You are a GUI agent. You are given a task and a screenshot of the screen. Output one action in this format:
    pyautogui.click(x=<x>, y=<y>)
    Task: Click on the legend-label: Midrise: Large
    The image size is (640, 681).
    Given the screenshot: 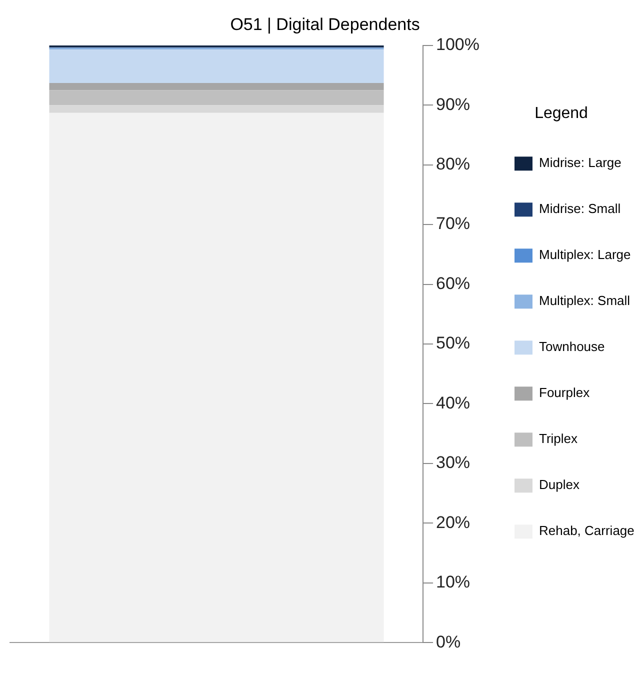 What is the action you would take?
    pyautogui.click(x=580, y=162)
    